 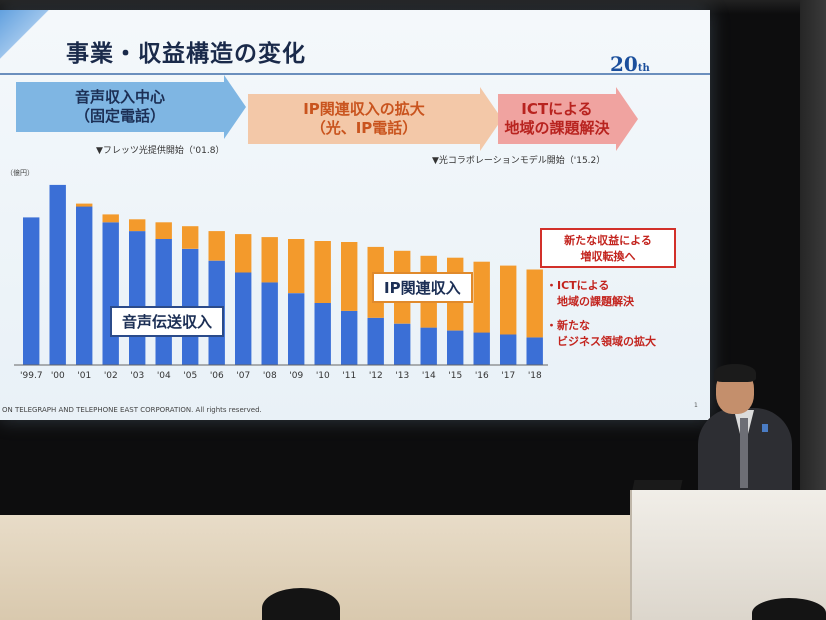 I want to click on anniversary-logo: 20th, so click(x=634, y=67).